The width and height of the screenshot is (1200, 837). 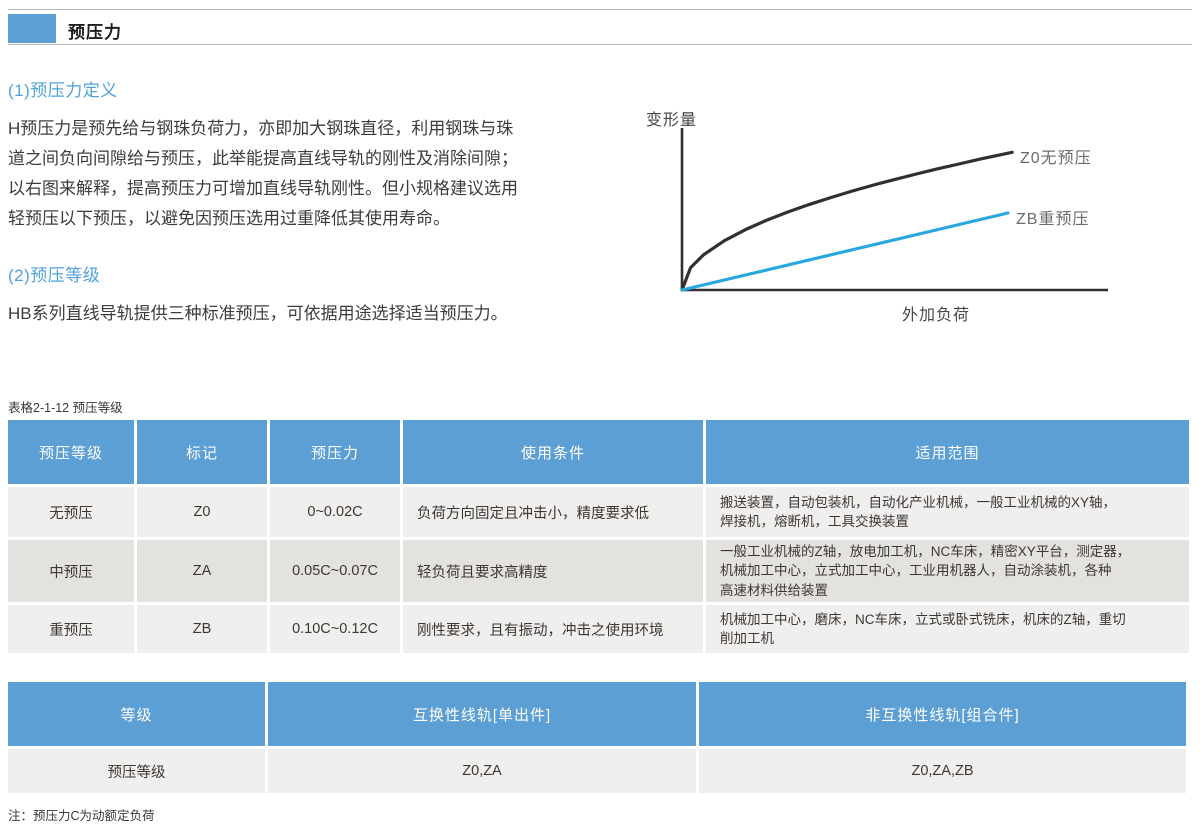 What do you see at coordinates (482, 714) in the screenshot?
I see `column-header: 互换性线轨[单出件]` at bounding box center [482, 714].